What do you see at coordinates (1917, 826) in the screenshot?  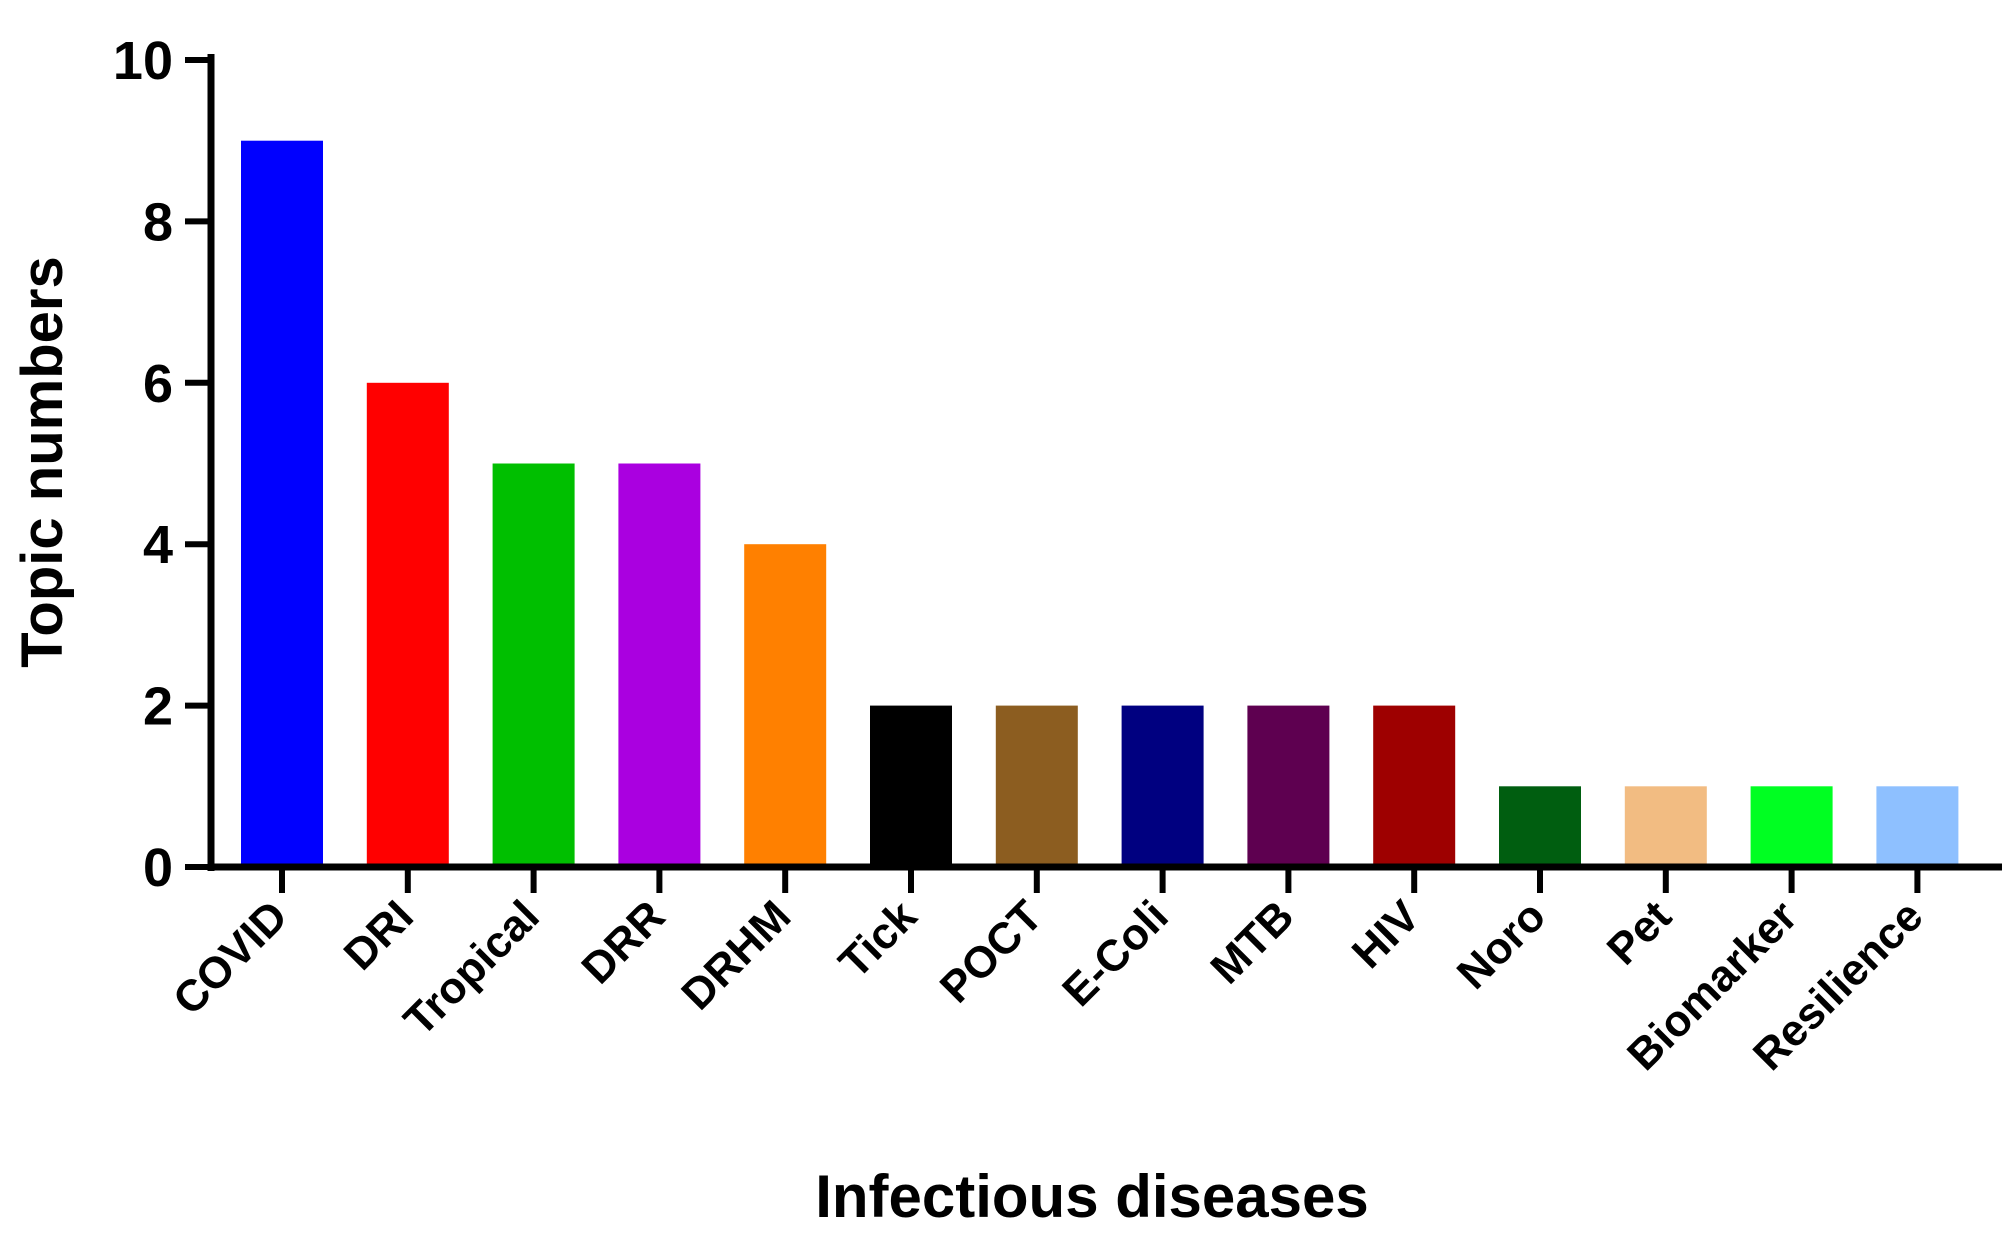 I see `bar-resilience` at bounding box center [1917, 826].